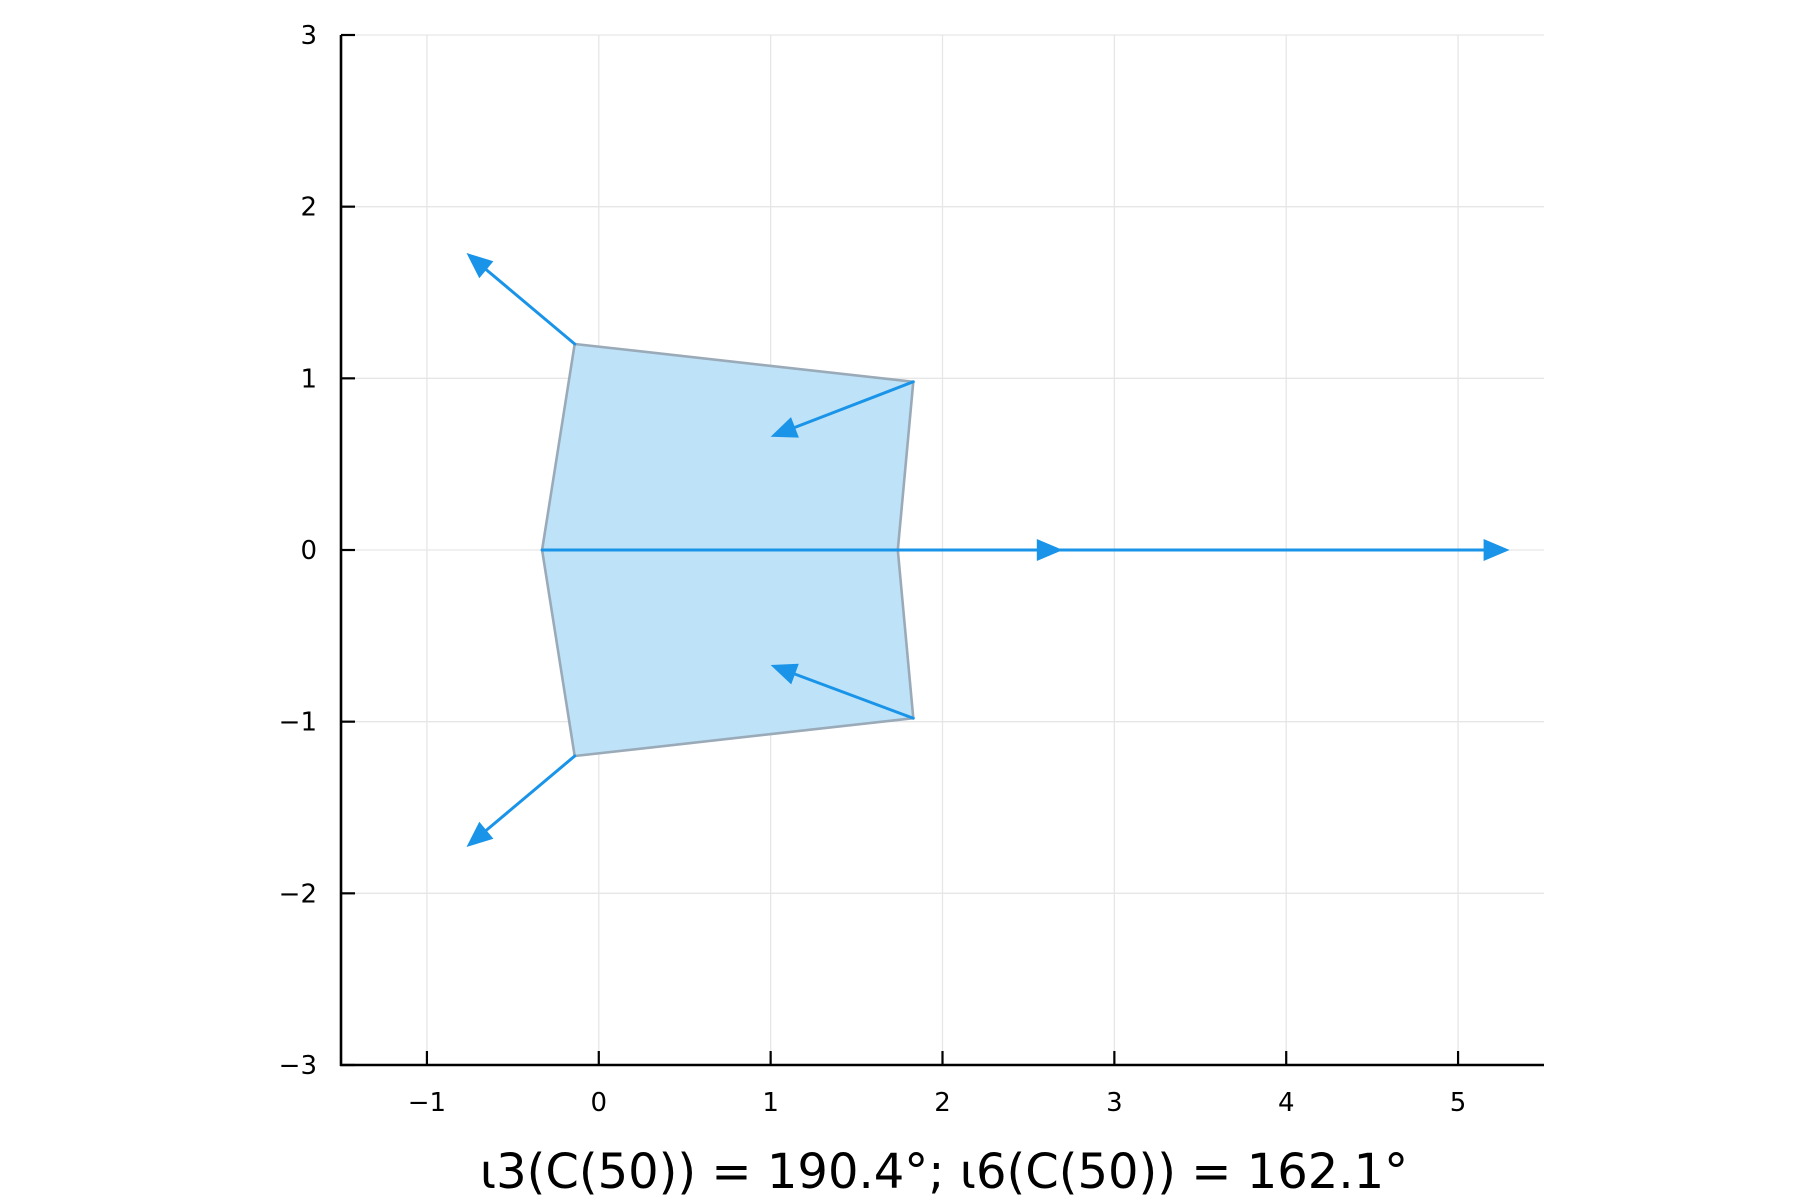 The image size is (1800, 1204). What do you see at coordinates (937, 1084) in the screenshot?
I see `x-axis-ticks: −1 0 1 2 3 4 5` at bounding box center [937, 1084].